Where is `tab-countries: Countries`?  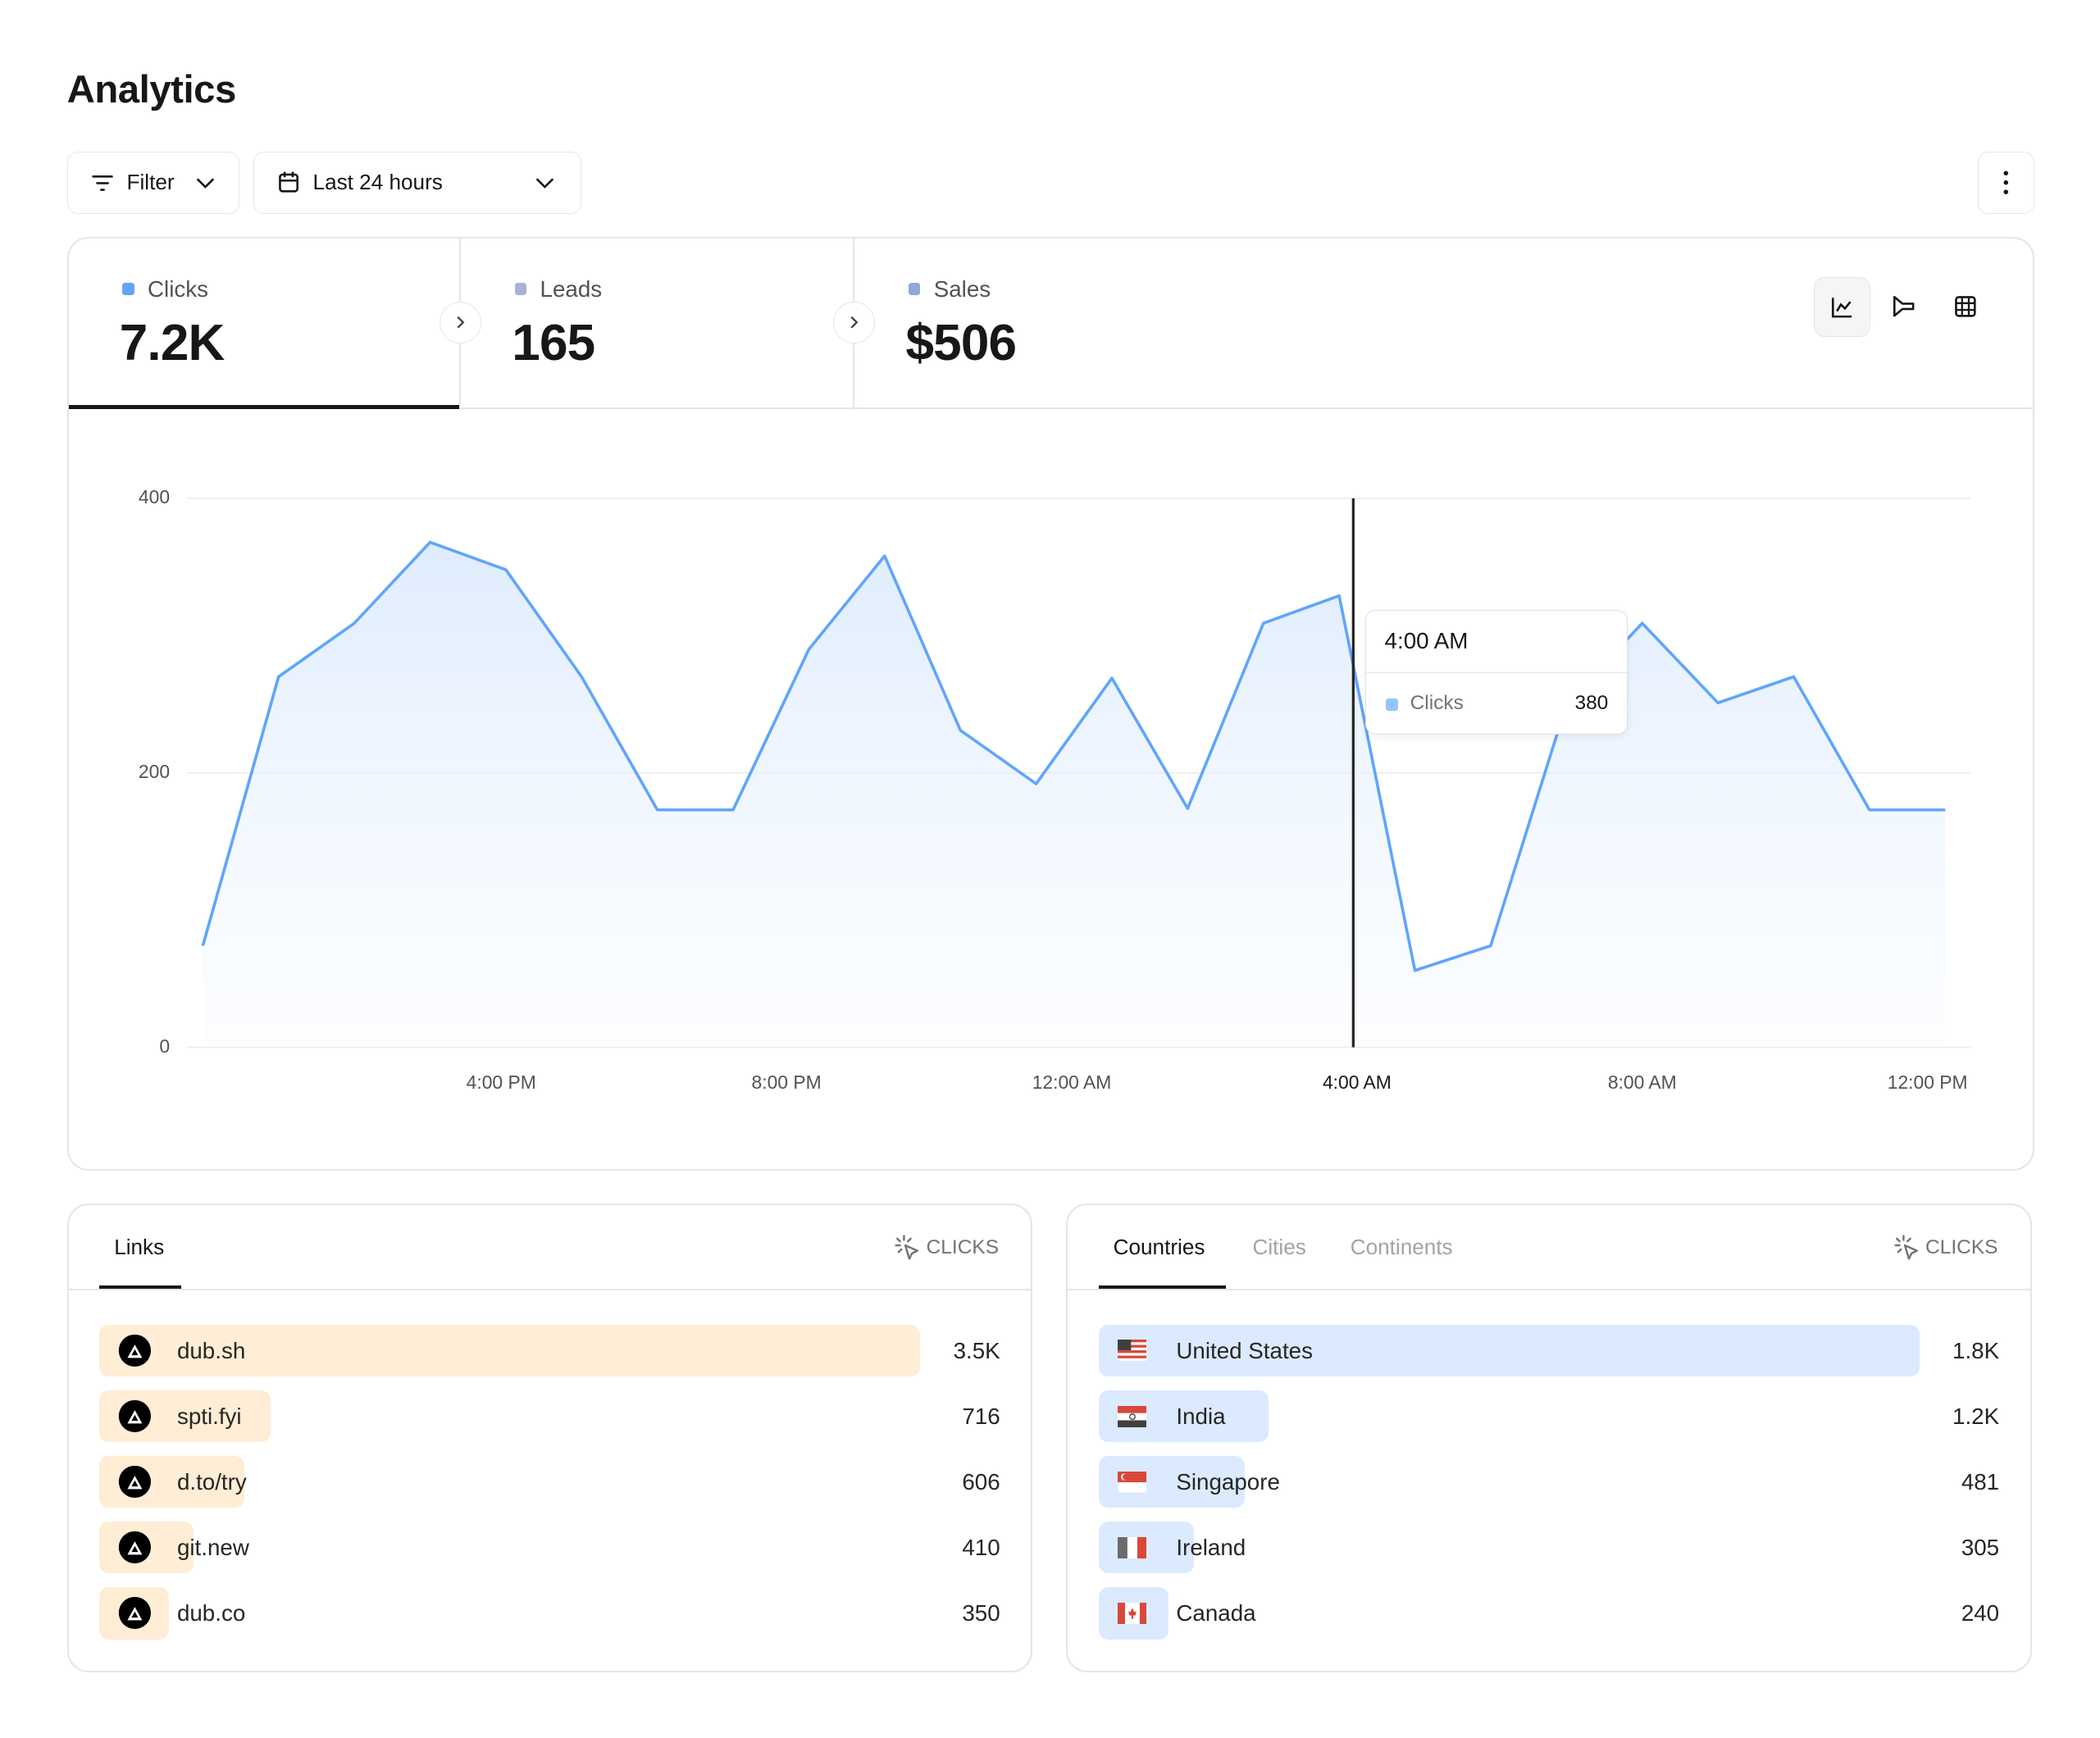 tab-countries: Countries is located at coordinates (1159, 1247).